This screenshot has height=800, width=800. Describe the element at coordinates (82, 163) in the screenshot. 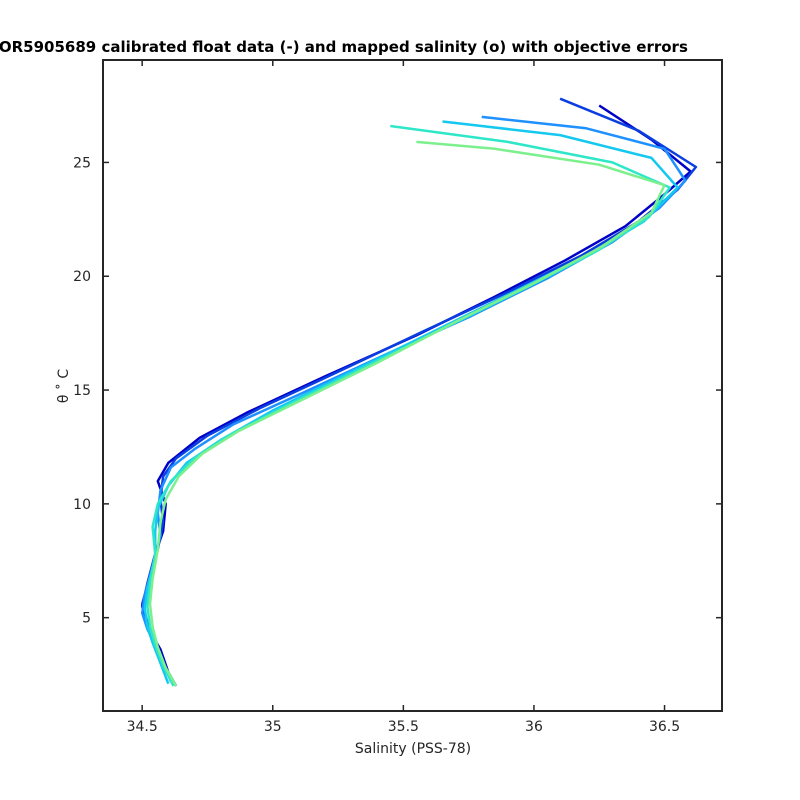

I see `y-tick-label: 25` at that location.